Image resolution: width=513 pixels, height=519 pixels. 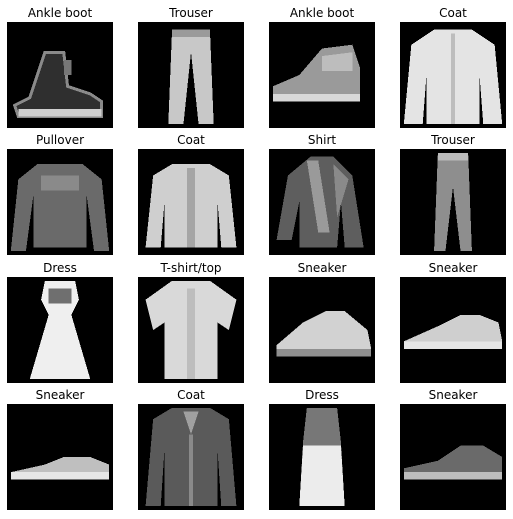 I want to click on cell-label: Shirt, so click(x=322, y=140).